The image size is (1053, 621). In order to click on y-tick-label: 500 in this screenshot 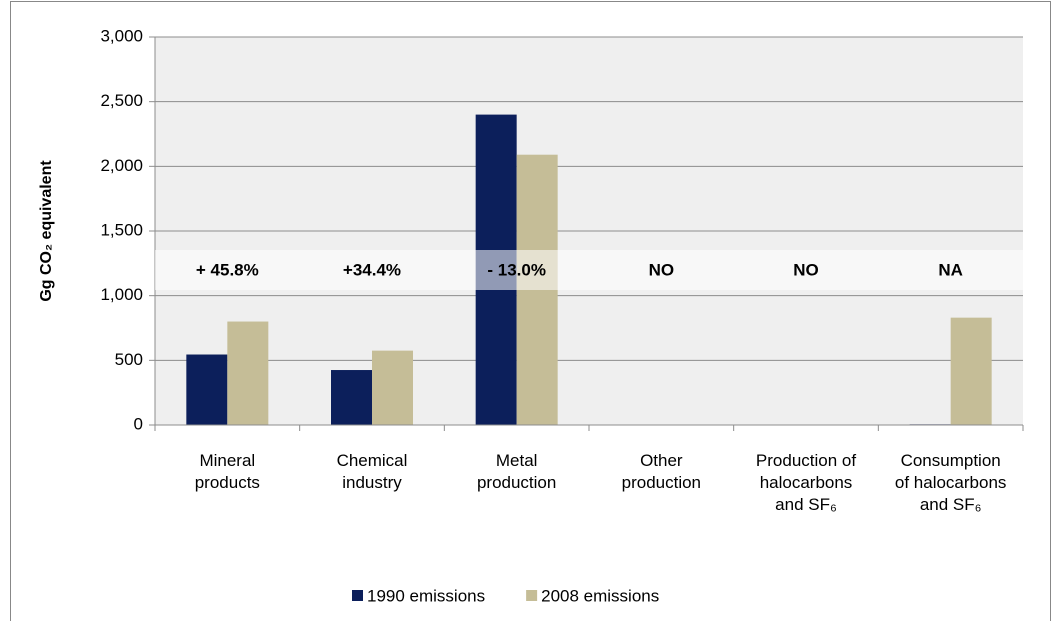, I will do `click(129, 359)`.